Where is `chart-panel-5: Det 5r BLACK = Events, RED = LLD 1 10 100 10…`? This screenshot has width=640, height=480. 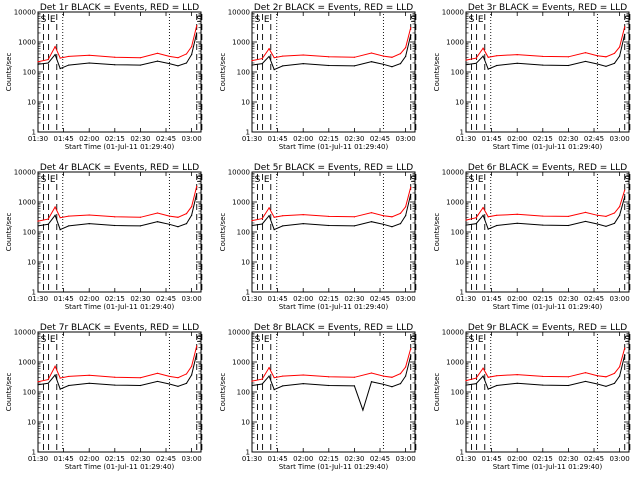 chart-panel-5: Det 5r BLACK = Events, RED = LLD 1 10 100 10… is located at coordinates (317, 237).